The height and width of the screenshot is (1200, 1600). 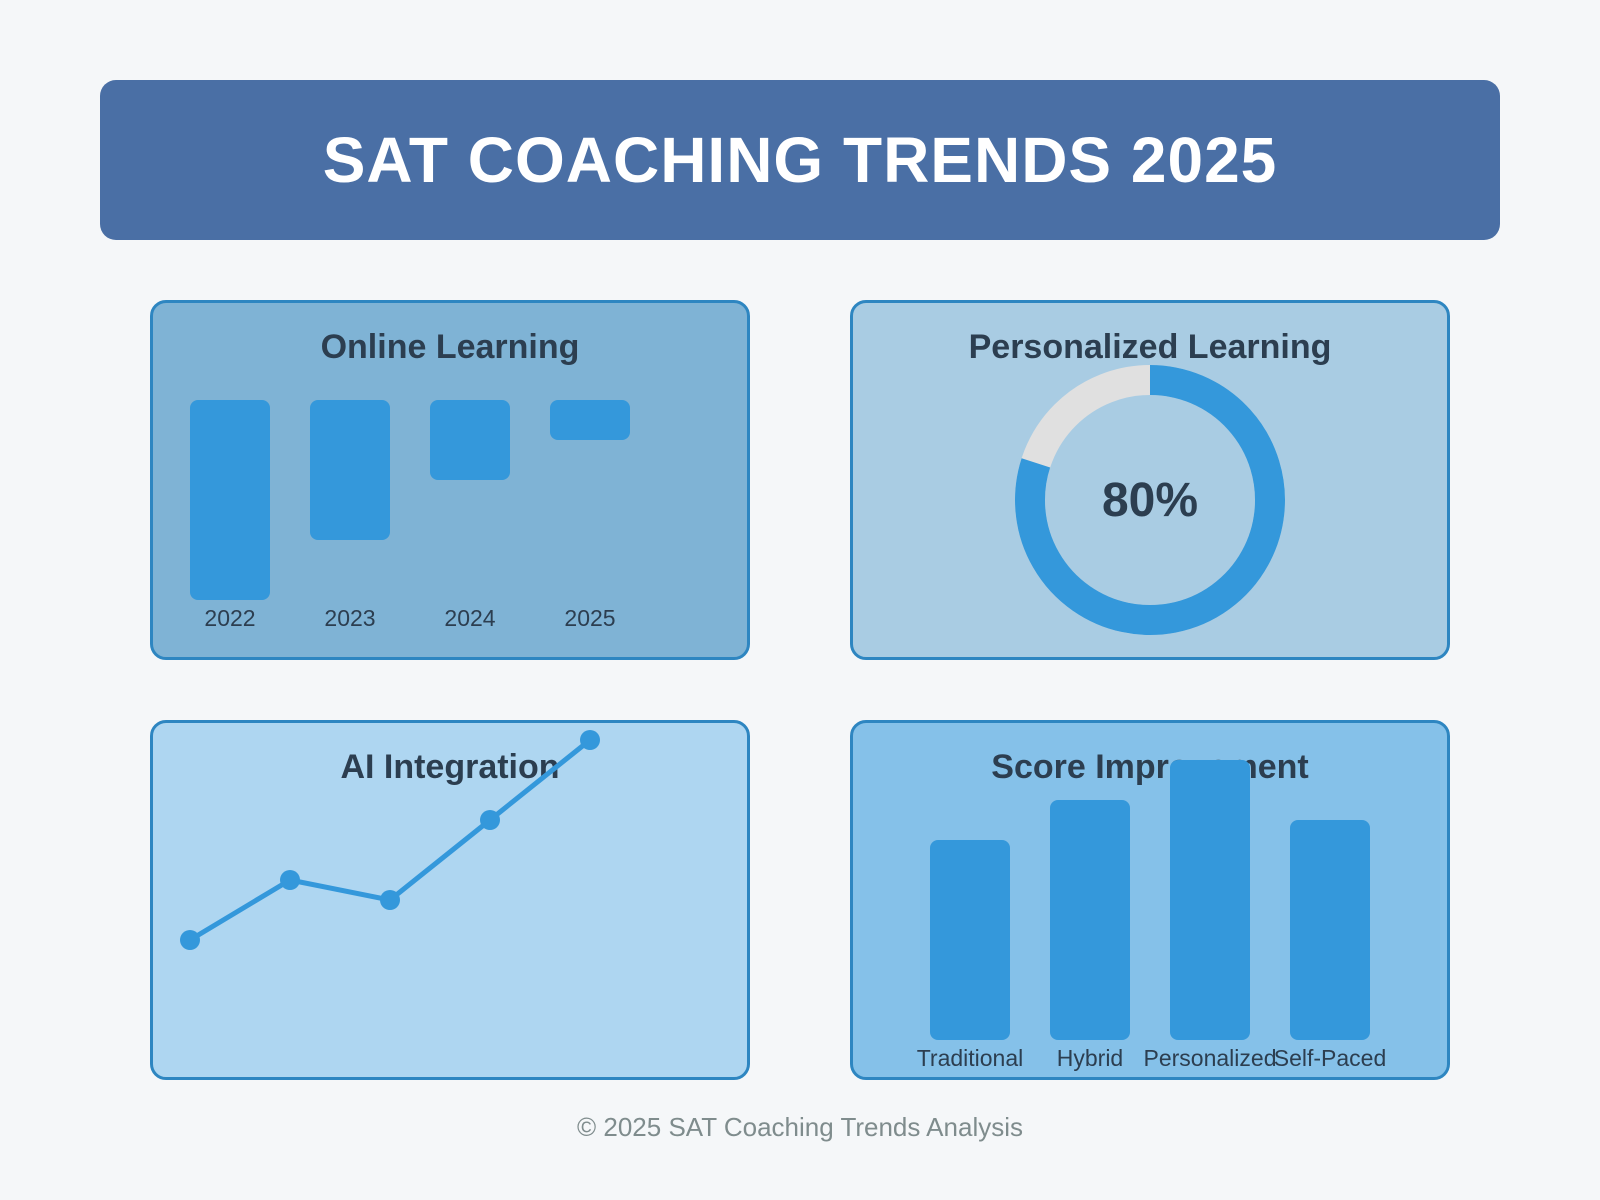 What do you see at coordinates (1150, 347) in the screenshot?
I see `personalized-learning-title: Personalized Learning` at bounding box center [1150, 347].